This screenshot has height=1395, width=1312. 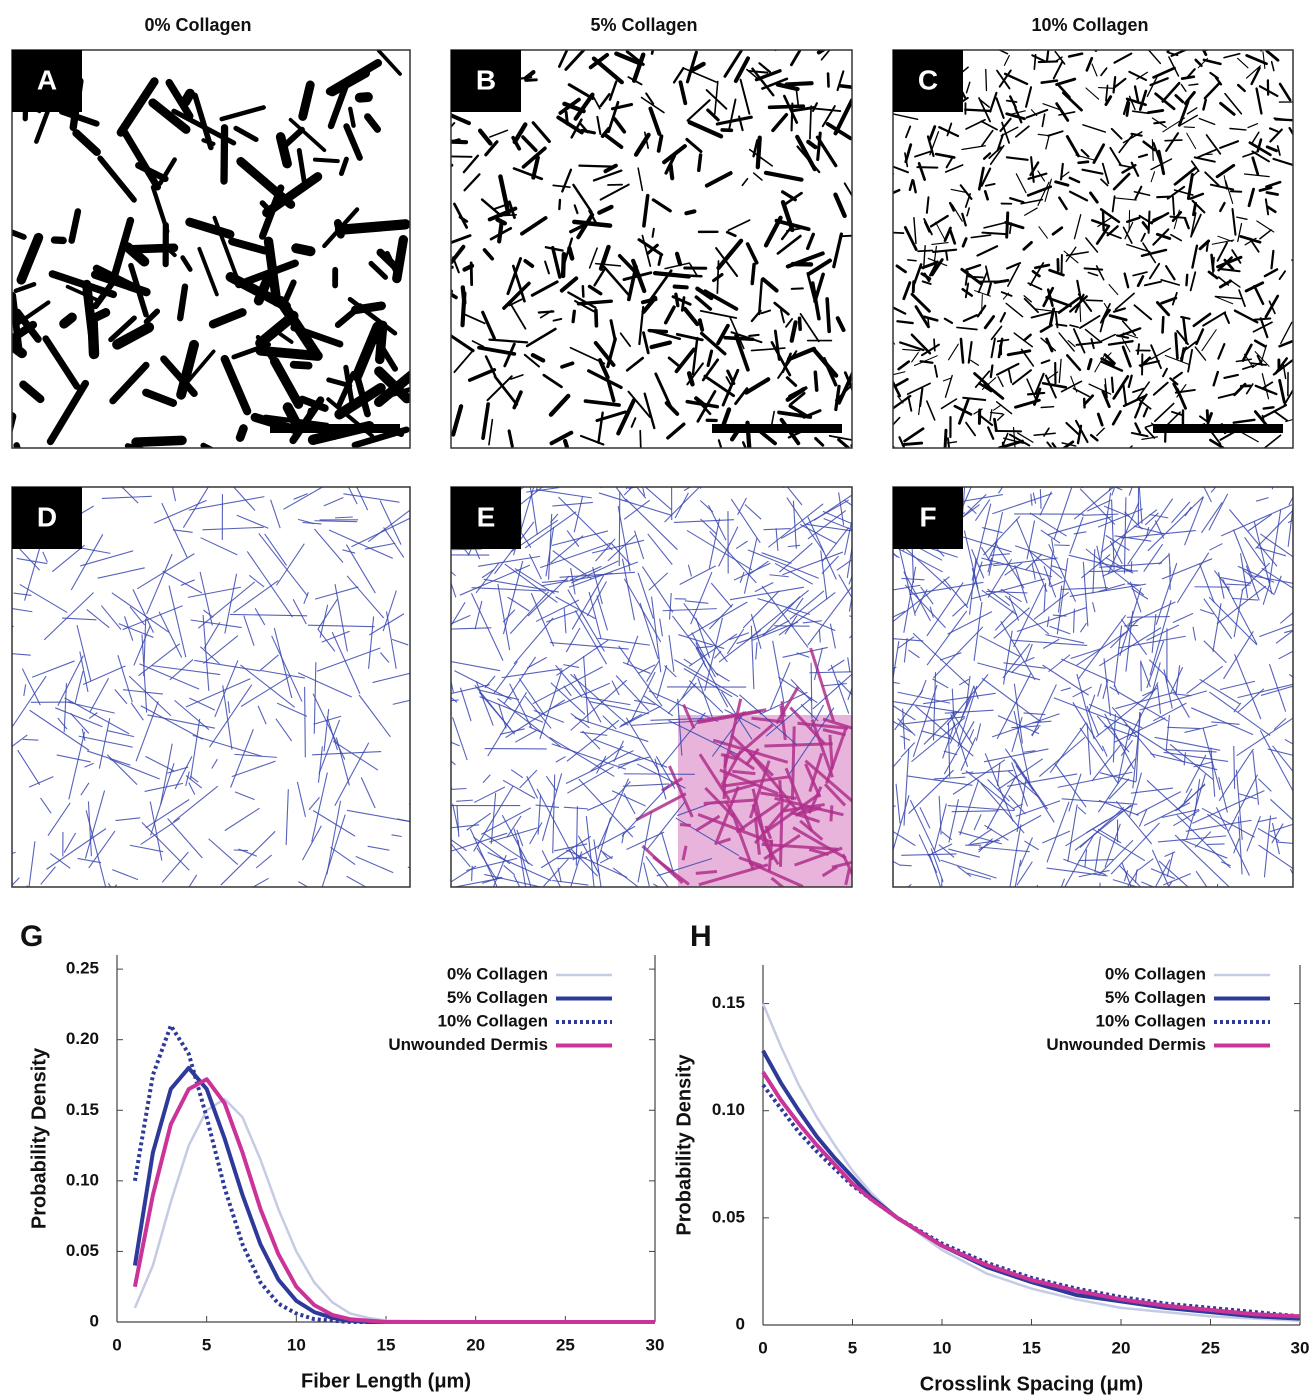 What do you see at coordinates (393, 1200) in the screenshot?
I see `series-line` at bounding box center [393, 1200].